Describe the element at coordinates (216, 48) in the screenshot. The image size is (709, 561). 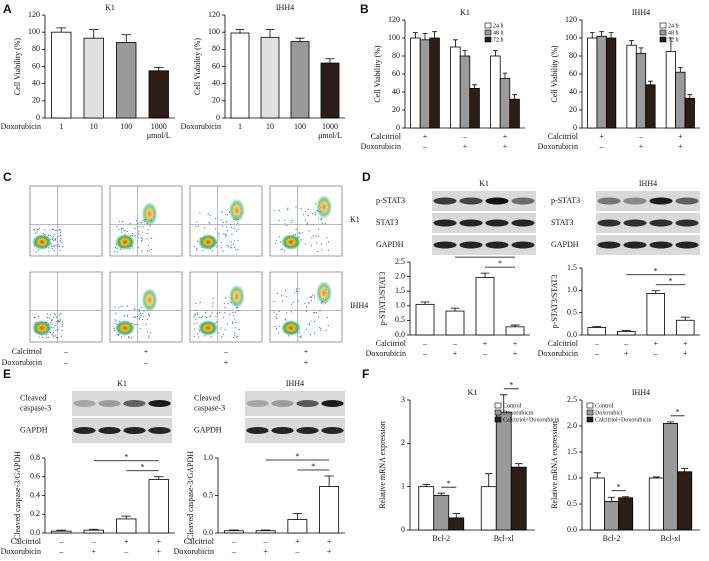
I see `y-tick-label: 80` at that location.